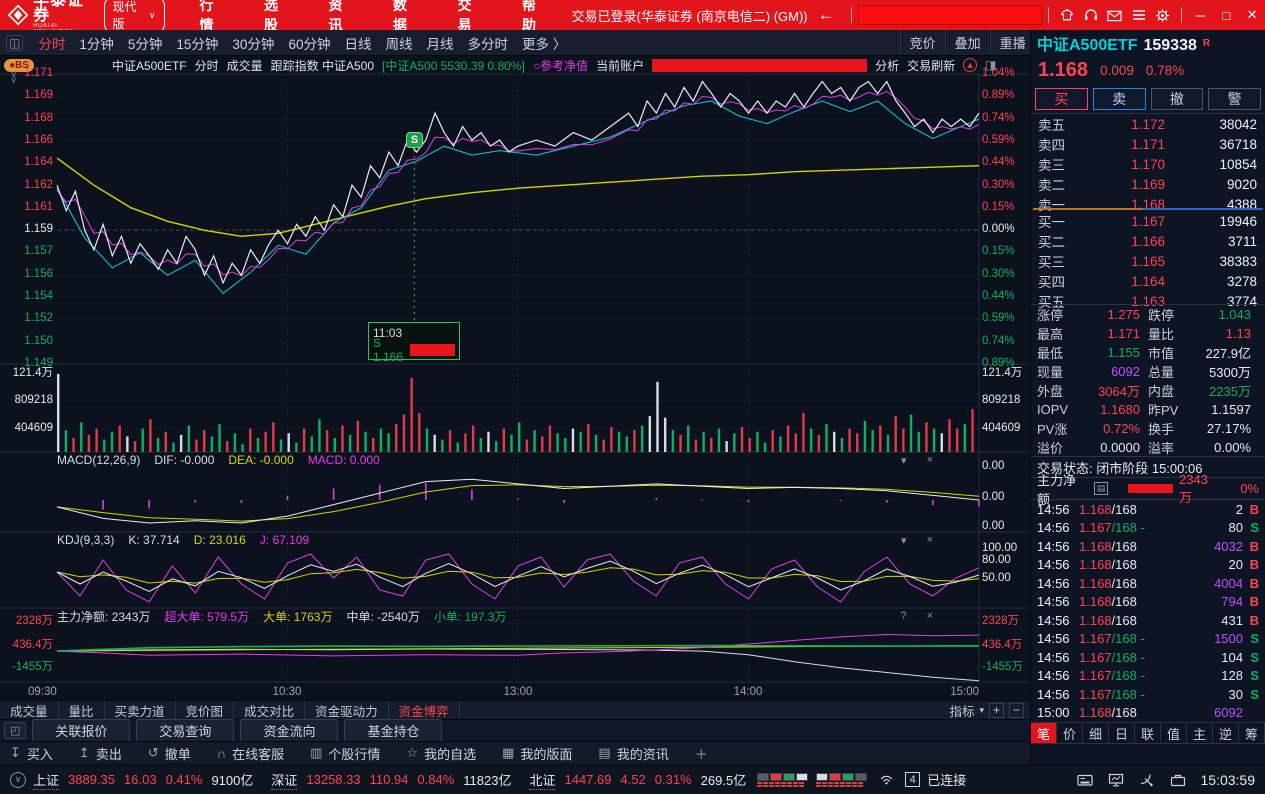  What do you see at coordinates (1147, 780) in the screenshot?
I see `satellite-icon` at bounding box center [1147, 780].